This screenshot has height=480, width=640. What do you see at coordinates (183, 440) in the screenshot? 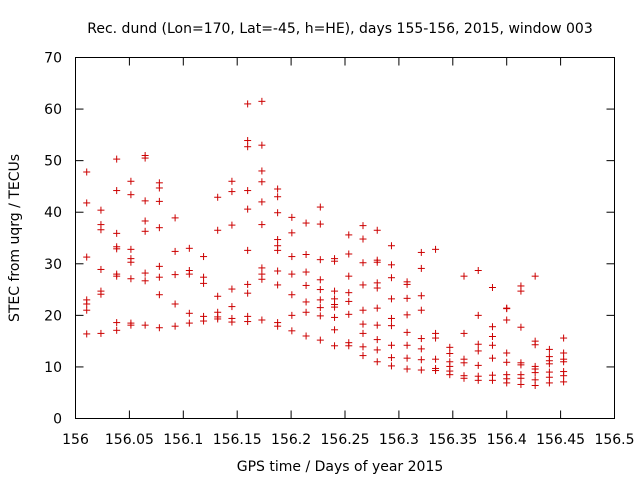
I see `x-tick-label: 156.1` at bounding box center [183, 440].